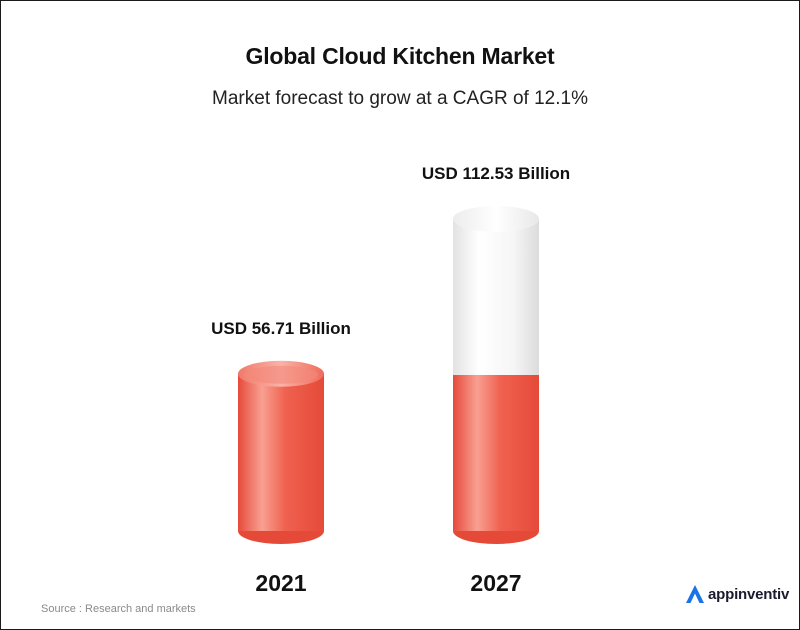 Image resolution: width=800 pixels, height=630 pixels. What do you see at coordinates (749, 594) in the screenshot?
I see `brand-name: appinventiv` at bounding box center [749, 594].